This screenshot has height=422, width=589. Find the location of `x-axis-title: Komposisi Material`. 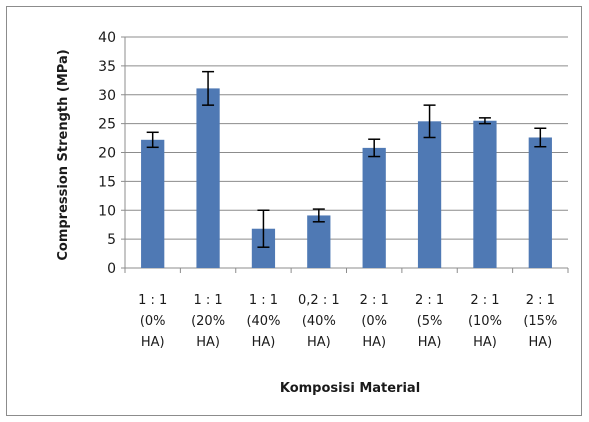

x-axis-title: Komposisi Material is located at coordinates (350, 388).